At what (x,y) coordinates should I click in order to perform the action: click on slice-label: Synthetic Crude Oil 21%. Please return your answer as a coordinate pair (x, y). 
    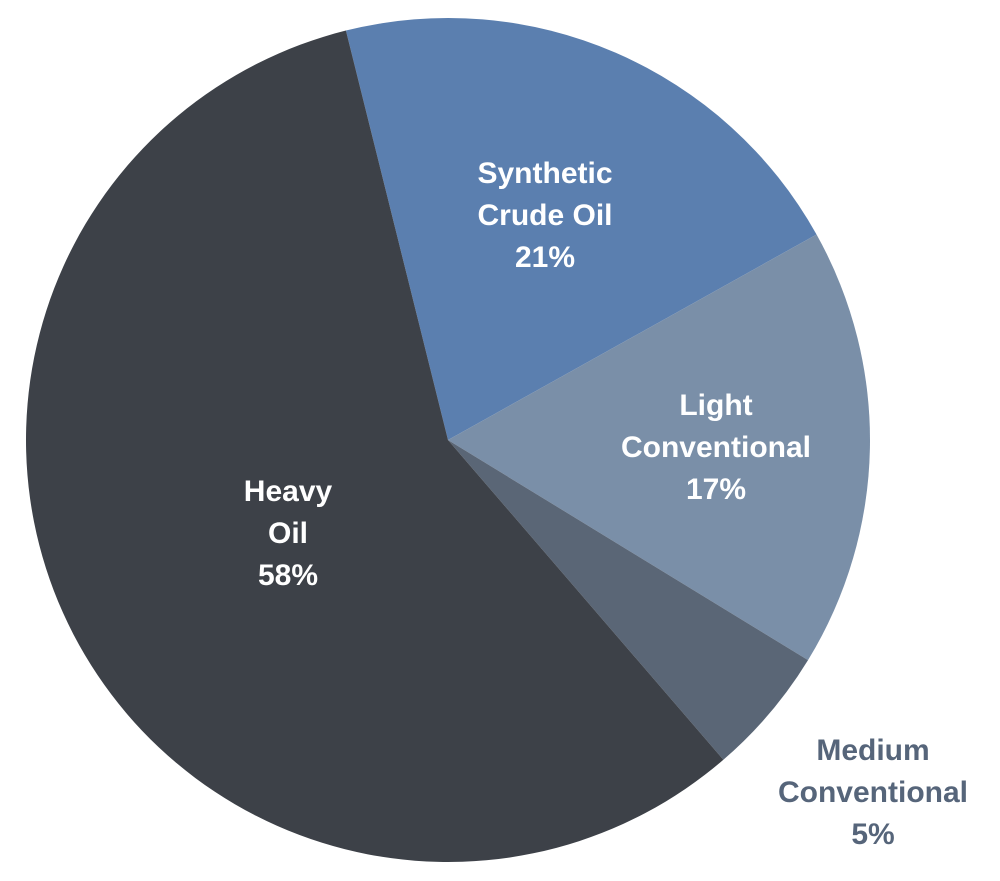
    Looking at the image, I should click on (544, 215).